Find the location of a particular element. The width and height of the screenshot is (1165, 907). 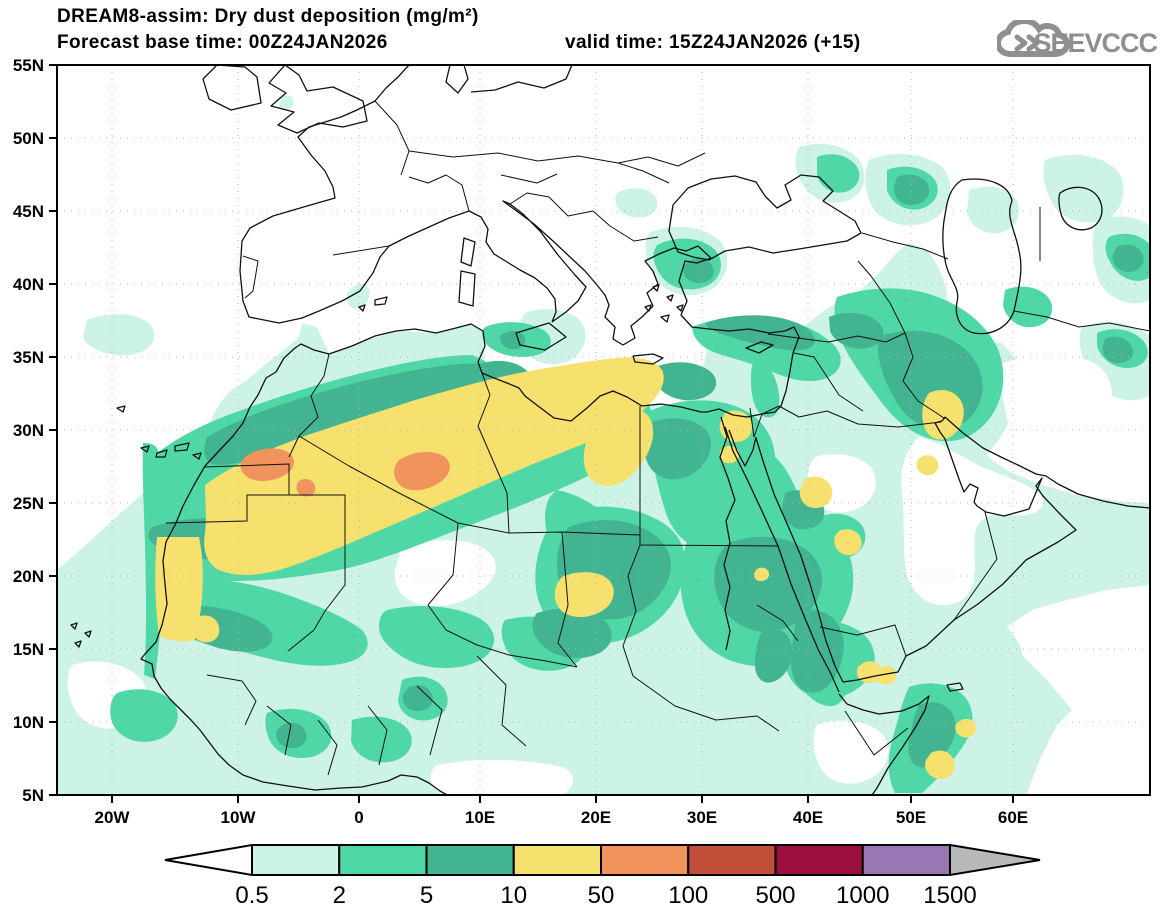

cloud-icon is located at coordinates (1034, 38).